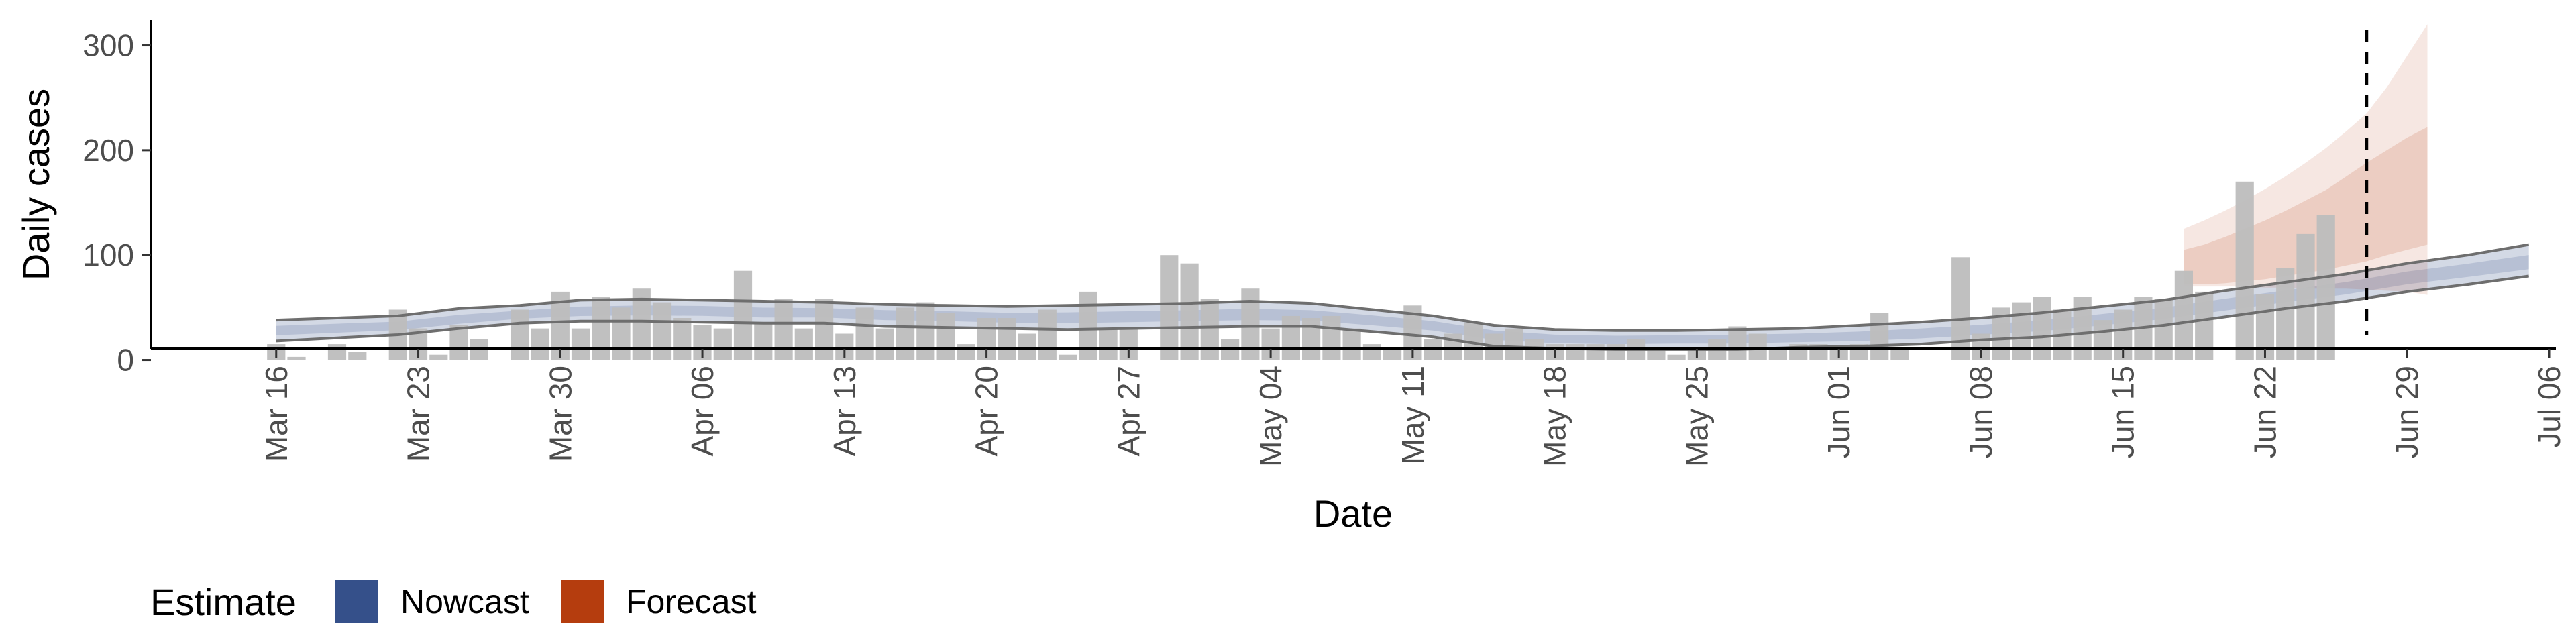 This screenshot has width=2576, height=644. What do you see at coordinates (2549, 407) in the screenshot?
I see `x-tick-label: Jul 06` at bounding box center [2549, 407].